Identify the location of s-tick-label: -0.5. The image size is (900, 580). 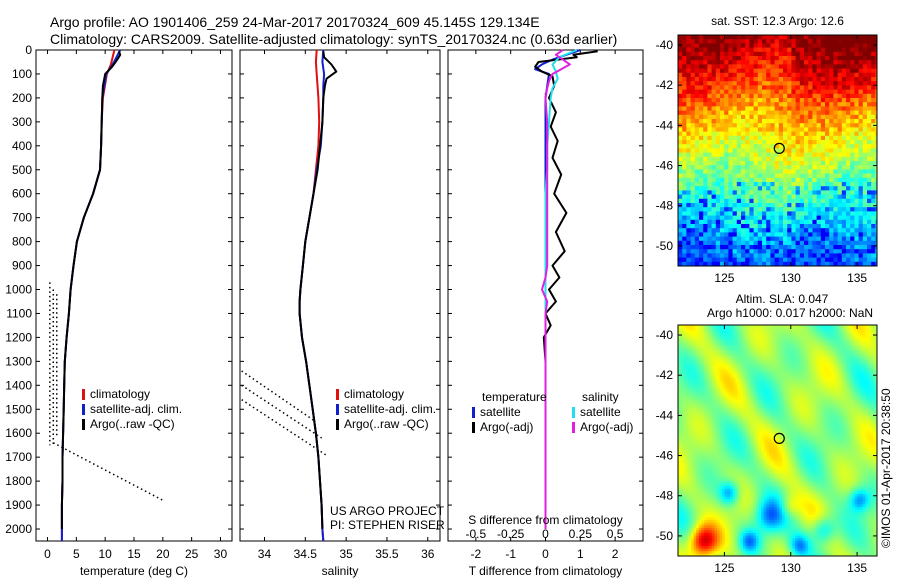
(476, 534).